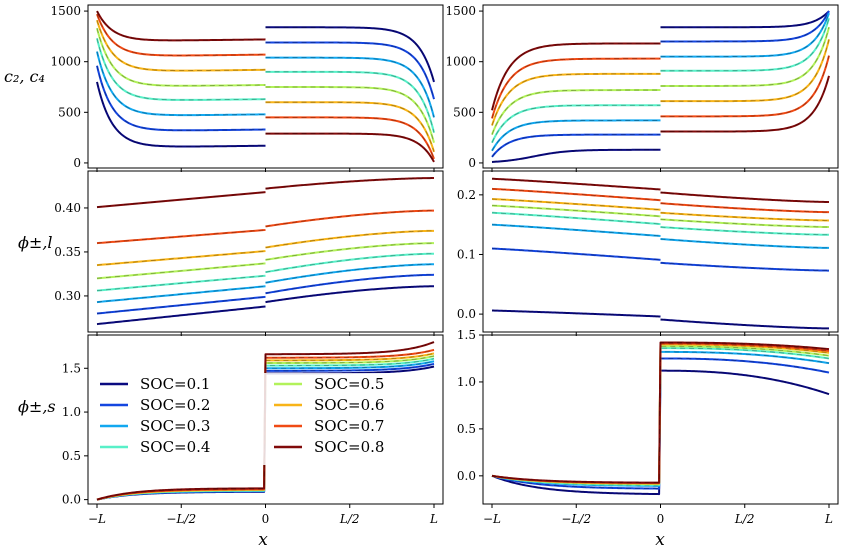 Image resolution: width=845 pixels, height=549 pixels. I want to click on xlabel-left: x, so click(263, 539).